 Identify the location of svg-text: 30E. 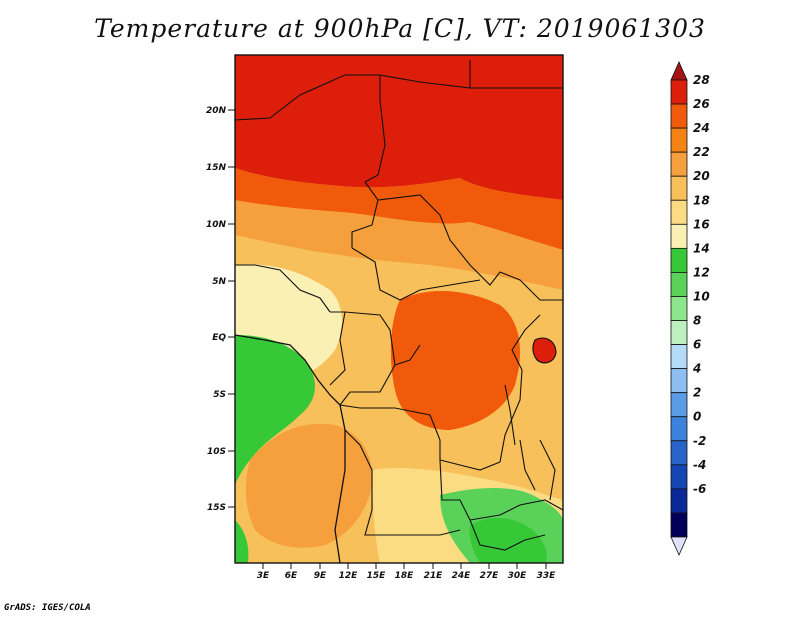
(518, 576).